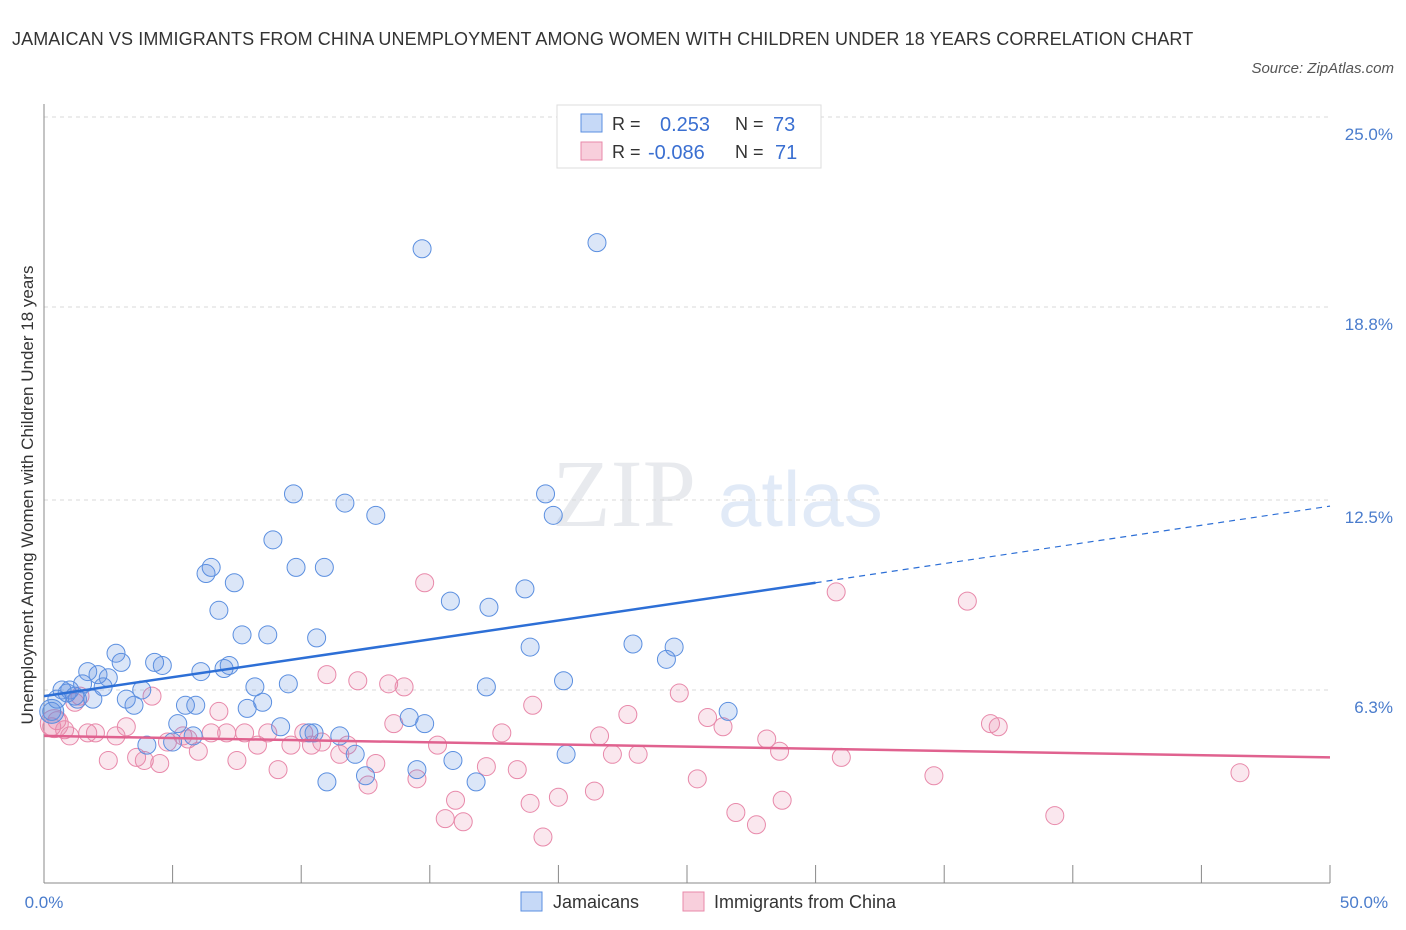 The height and width of the screenshot is (930, 1406). Describe the element at coordinates (591, 151) in the screenshot. I see `stats-swatch-china` at that location.